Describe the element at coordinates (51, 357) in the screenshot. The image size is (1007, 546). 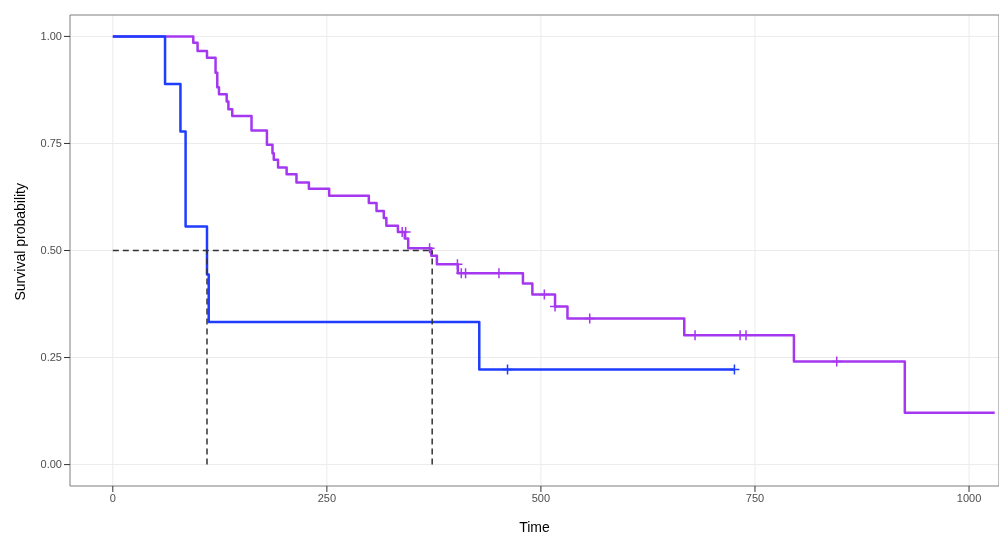
I see `y-tick-label: 0.25` at that location.